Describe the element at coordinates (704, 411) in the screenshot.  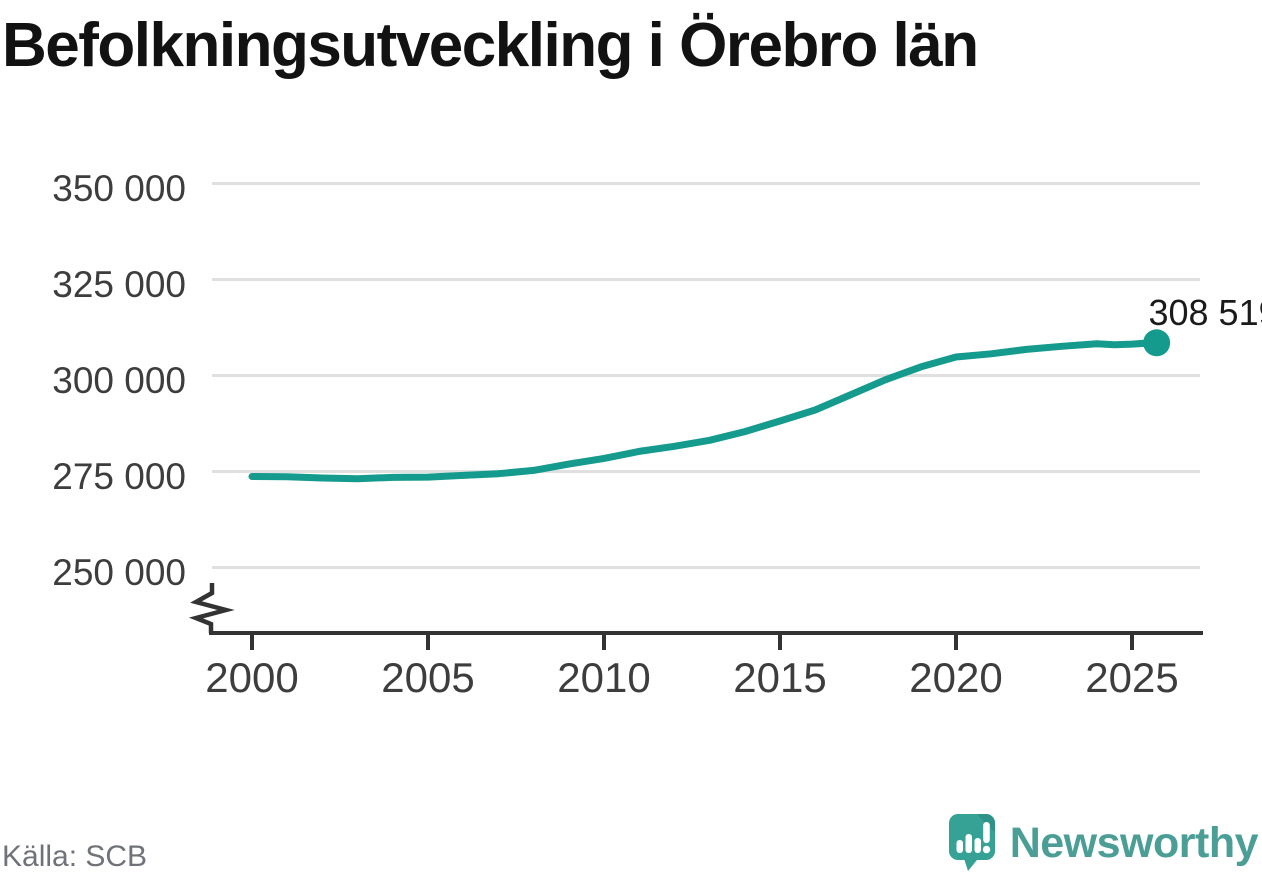
I see `population-line` at that location.